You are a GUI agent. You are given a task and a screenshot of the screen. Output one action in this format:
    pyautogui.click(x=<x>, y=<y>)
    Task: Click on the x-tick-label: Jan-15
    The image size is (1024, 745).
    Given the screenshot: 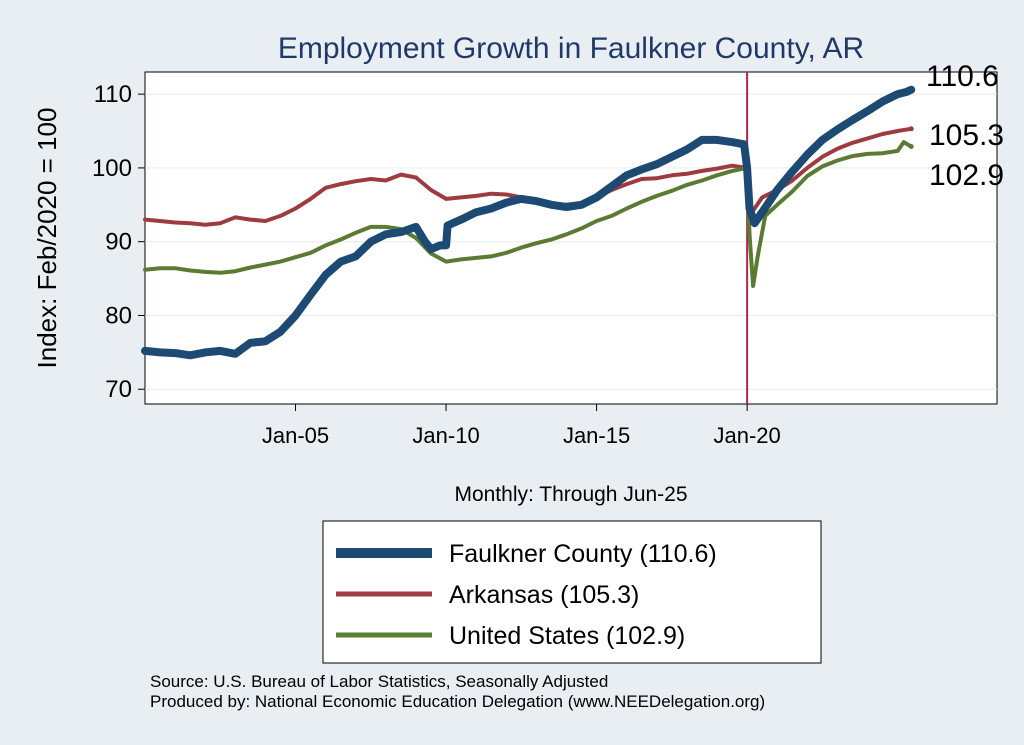 What is the action you would take?
    pyautogui.click(x=596, y=435)
    